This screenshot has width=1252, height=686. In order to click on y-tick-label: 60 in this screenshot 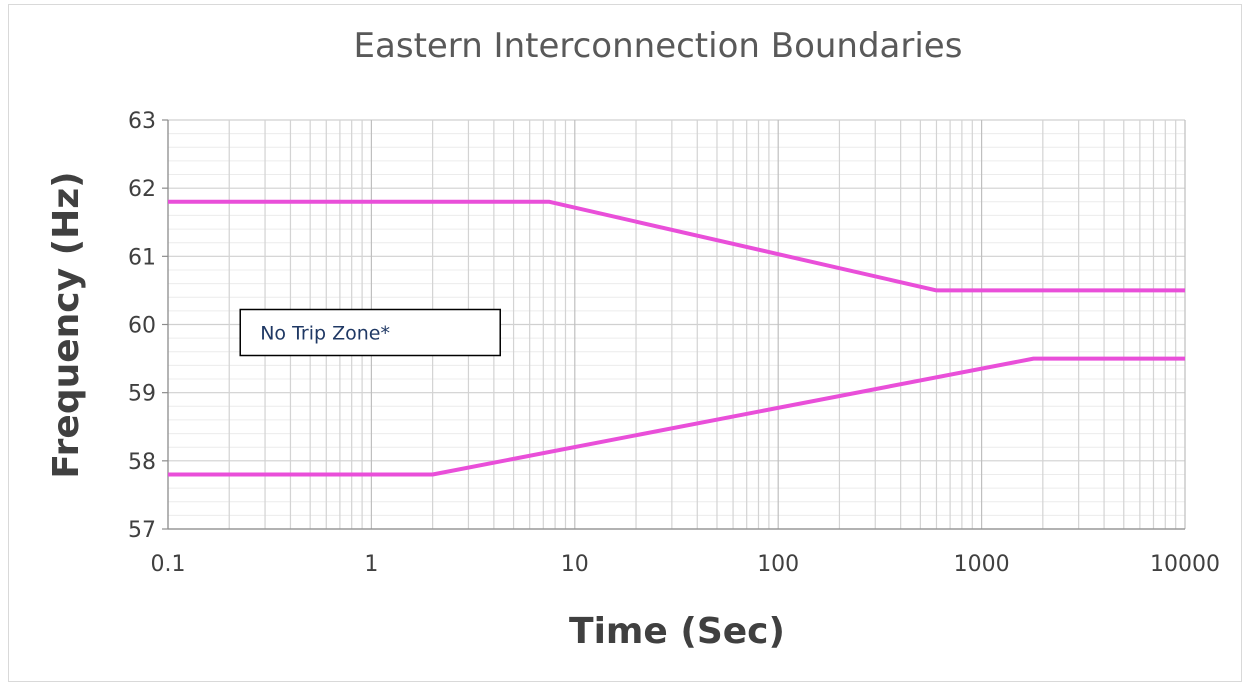, I will do `click(142, 326)`.